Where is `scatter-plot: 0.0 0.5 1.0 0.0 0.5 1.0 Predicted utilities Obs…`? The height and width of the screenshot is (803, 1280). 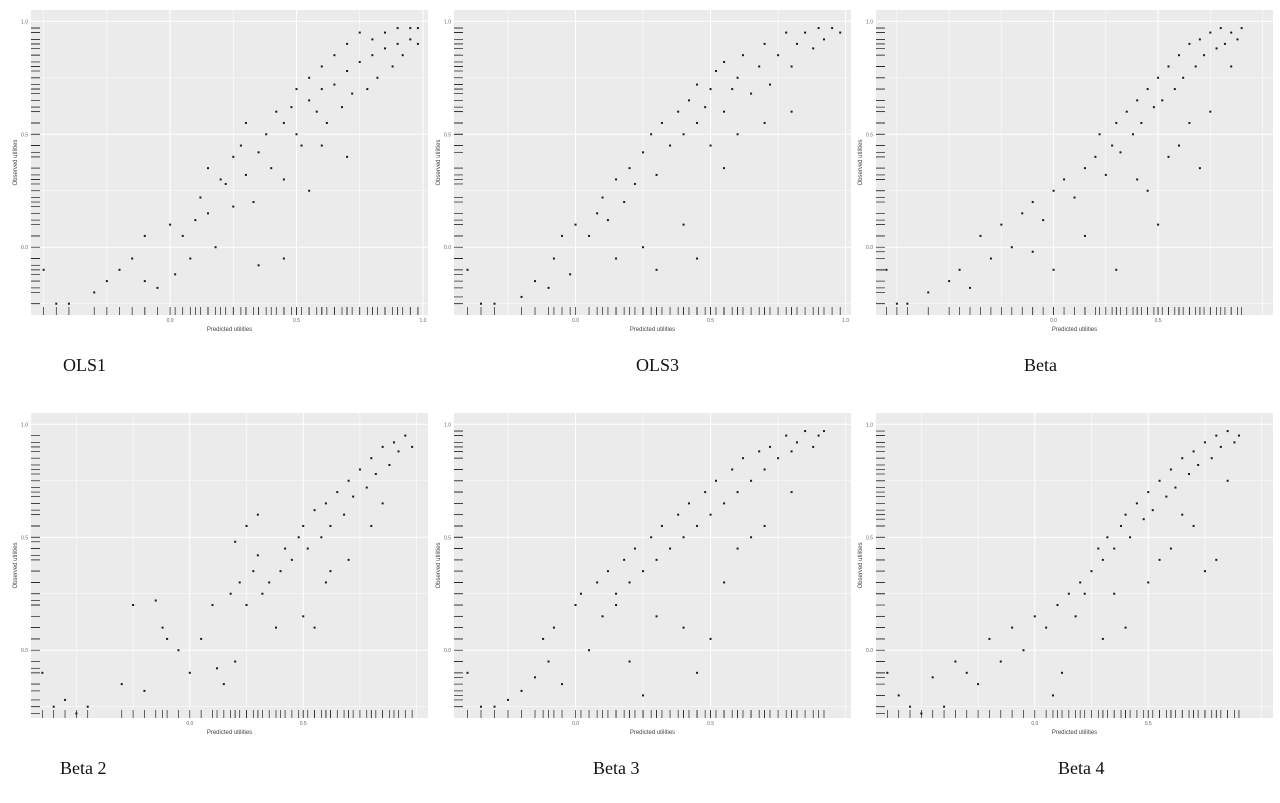
scatter-plot: 0.0 0.5 1.0 0.0 0.5 1.0 Predicted utilities Obs… is located at coordinates (220, 171).